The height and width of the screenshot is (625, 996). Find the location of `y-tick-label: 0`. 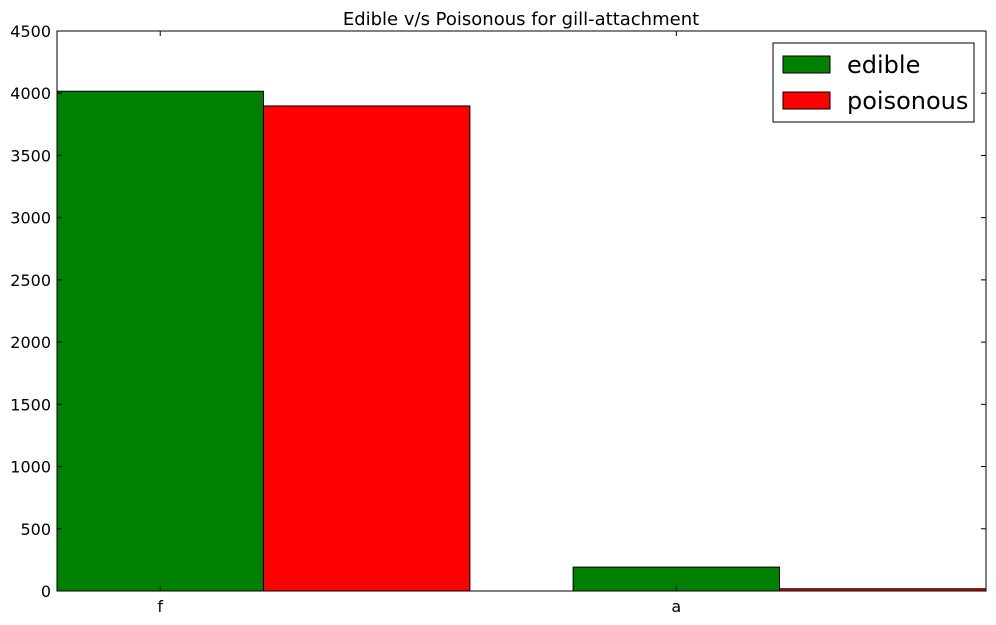

y-tick-label: 0 is located at coordinates (46, 591).